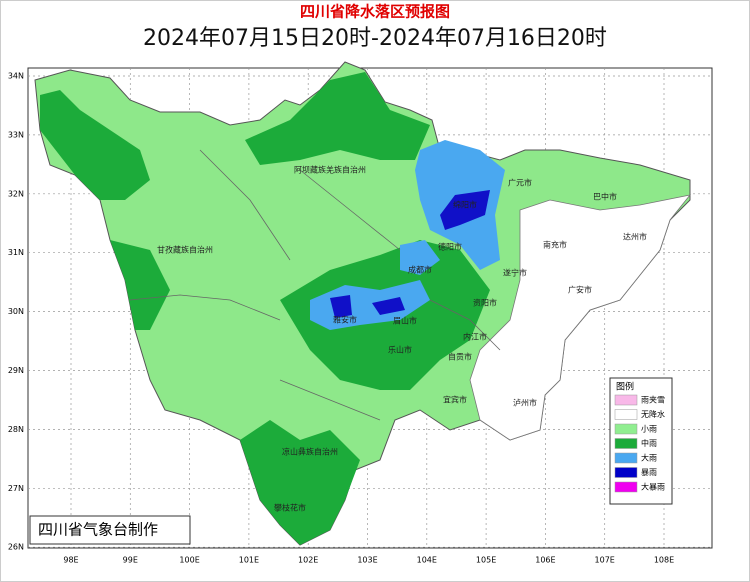 The image size is (750, 582). What do you see at coordinates (400, 350) in the screenshot?
I see `place-label: 乐山市` at bounding box center [400, 350].